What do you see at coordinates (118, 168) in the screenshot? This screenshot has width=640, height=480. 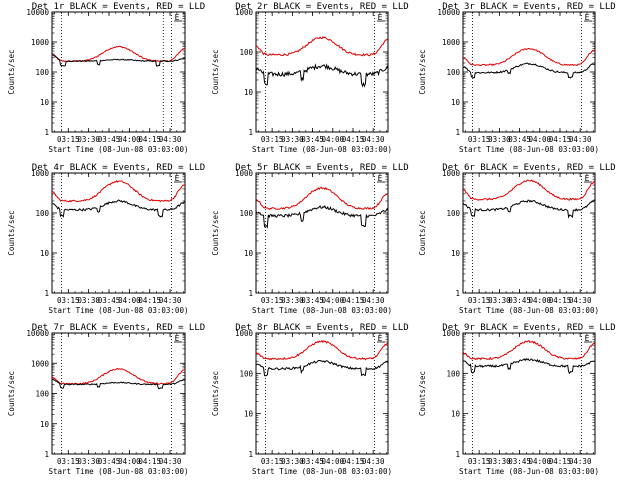 I see `chart-title: Det 4r BLACK = Events, RED = LLD` at bounding box center [118, 168].